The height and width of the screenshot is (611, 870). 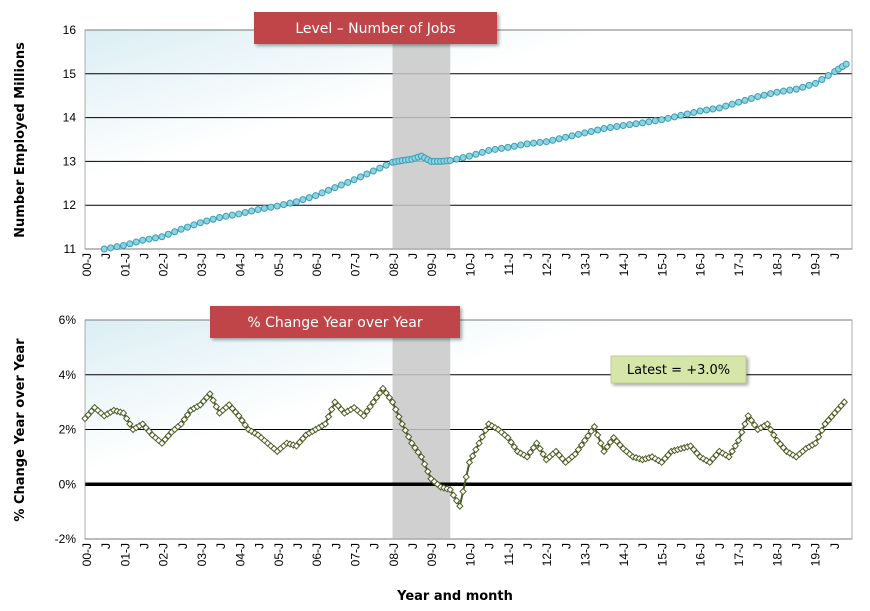 What do you see at coordinates (68, 320) in the screenshot?
I see `y-tick-label: 6%` at bounding box center [68, 320].